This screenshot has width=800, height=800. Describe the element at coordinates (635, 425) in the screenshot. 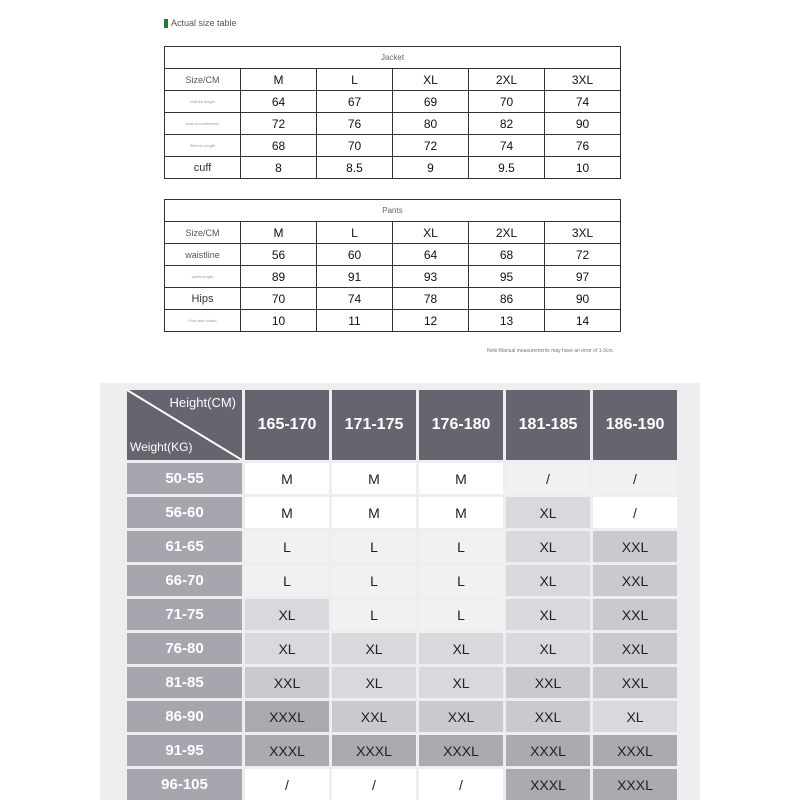

I see `height-range-header: 186-190` at that location.